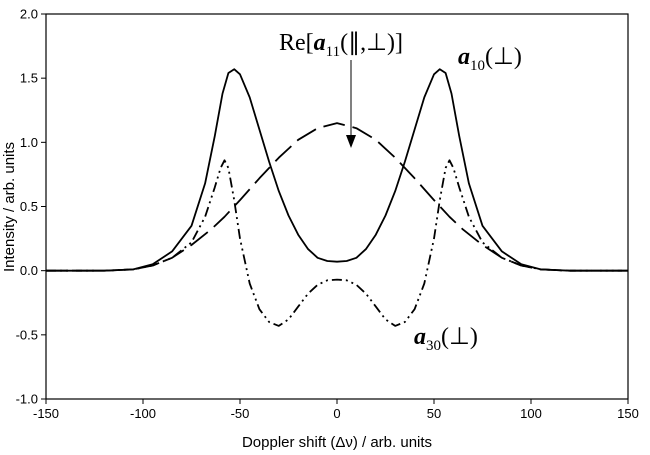 The height and width of the screenshot is (455, 650). Describe the element at coordinates (434, 413) in the screenshot. I see `x-tick-label: 50` at that location.